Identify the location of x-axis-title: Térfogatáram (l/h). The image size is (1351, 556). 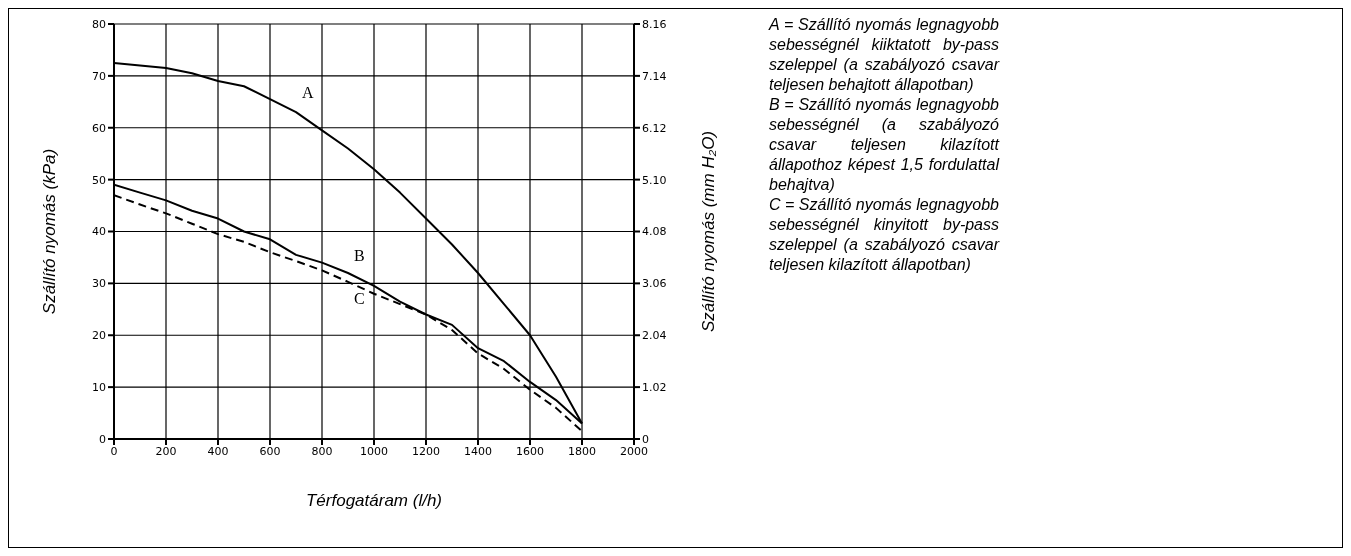
(374, 500).